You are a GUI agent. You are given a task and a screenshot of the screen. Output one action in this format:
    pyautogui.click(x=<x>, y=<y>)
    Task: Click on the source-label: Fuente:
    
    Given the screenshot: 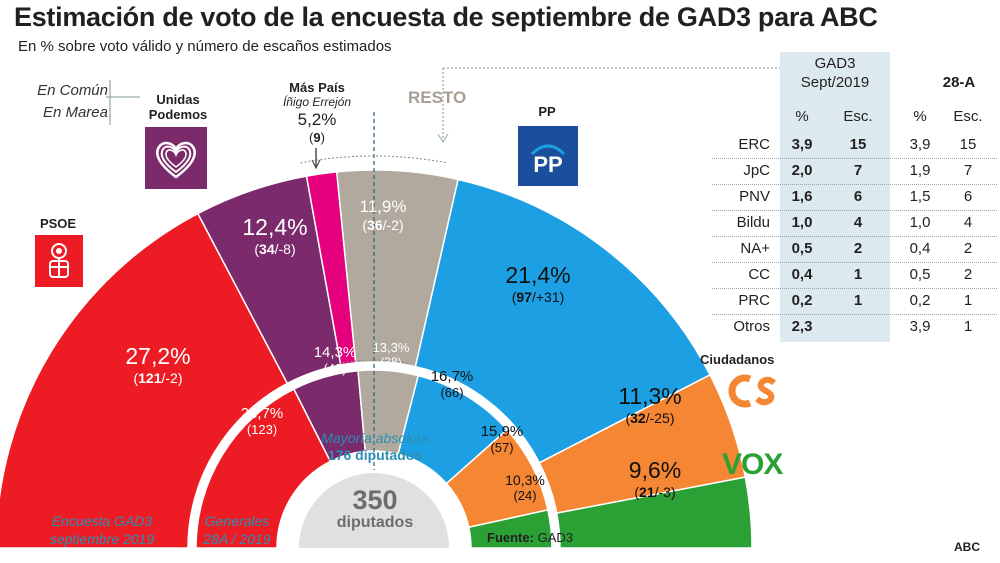 What is the action you would take?
    pyautogui.click(x=510, y=537)
    